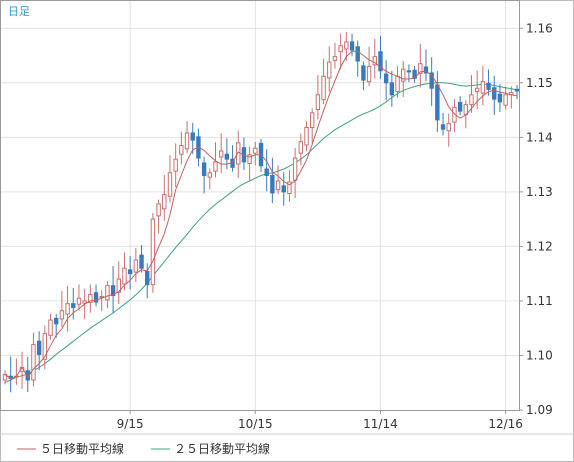 This screenshot has height=462, width=574. Describe the element at coordinates (255, 424) in the screenshot. I see `x-tick-label-1: 10/15` at that location.